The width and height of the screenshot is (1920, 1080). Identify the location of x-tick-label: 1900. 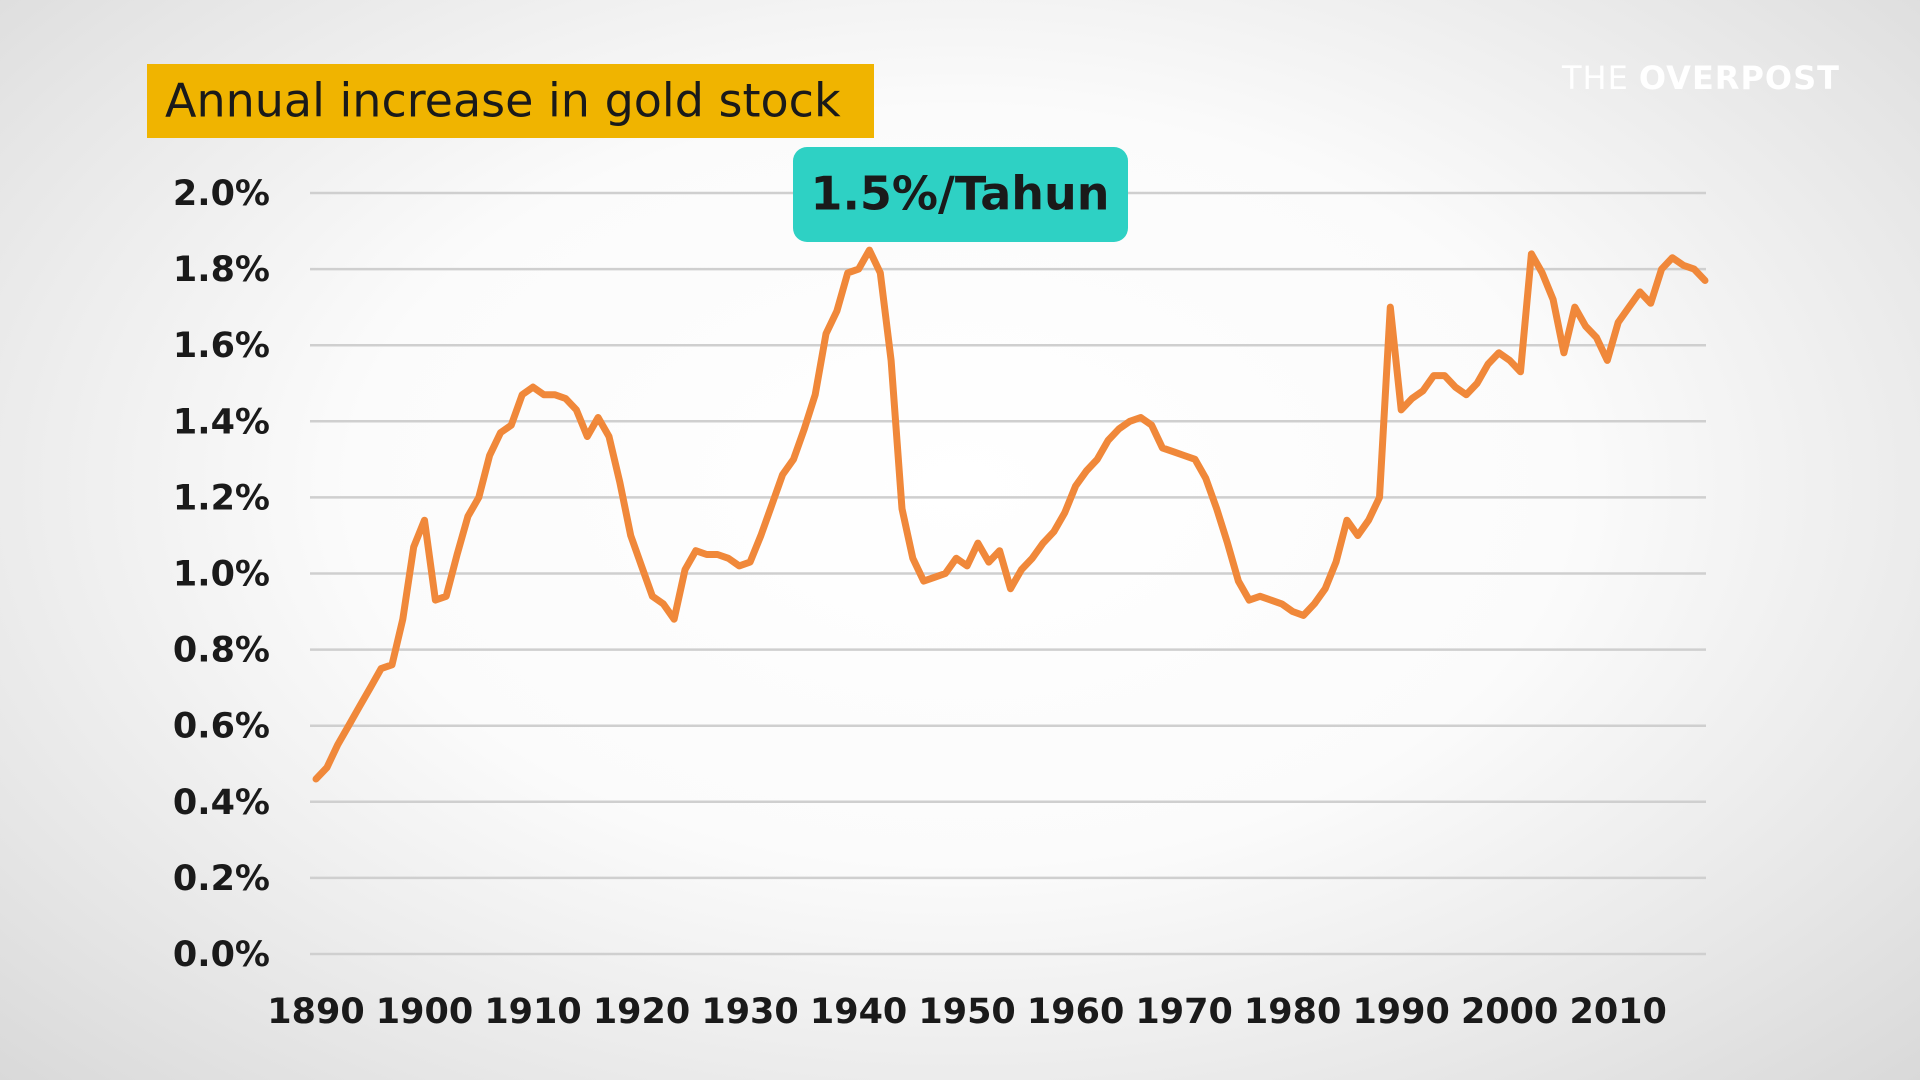
(424, 1012).